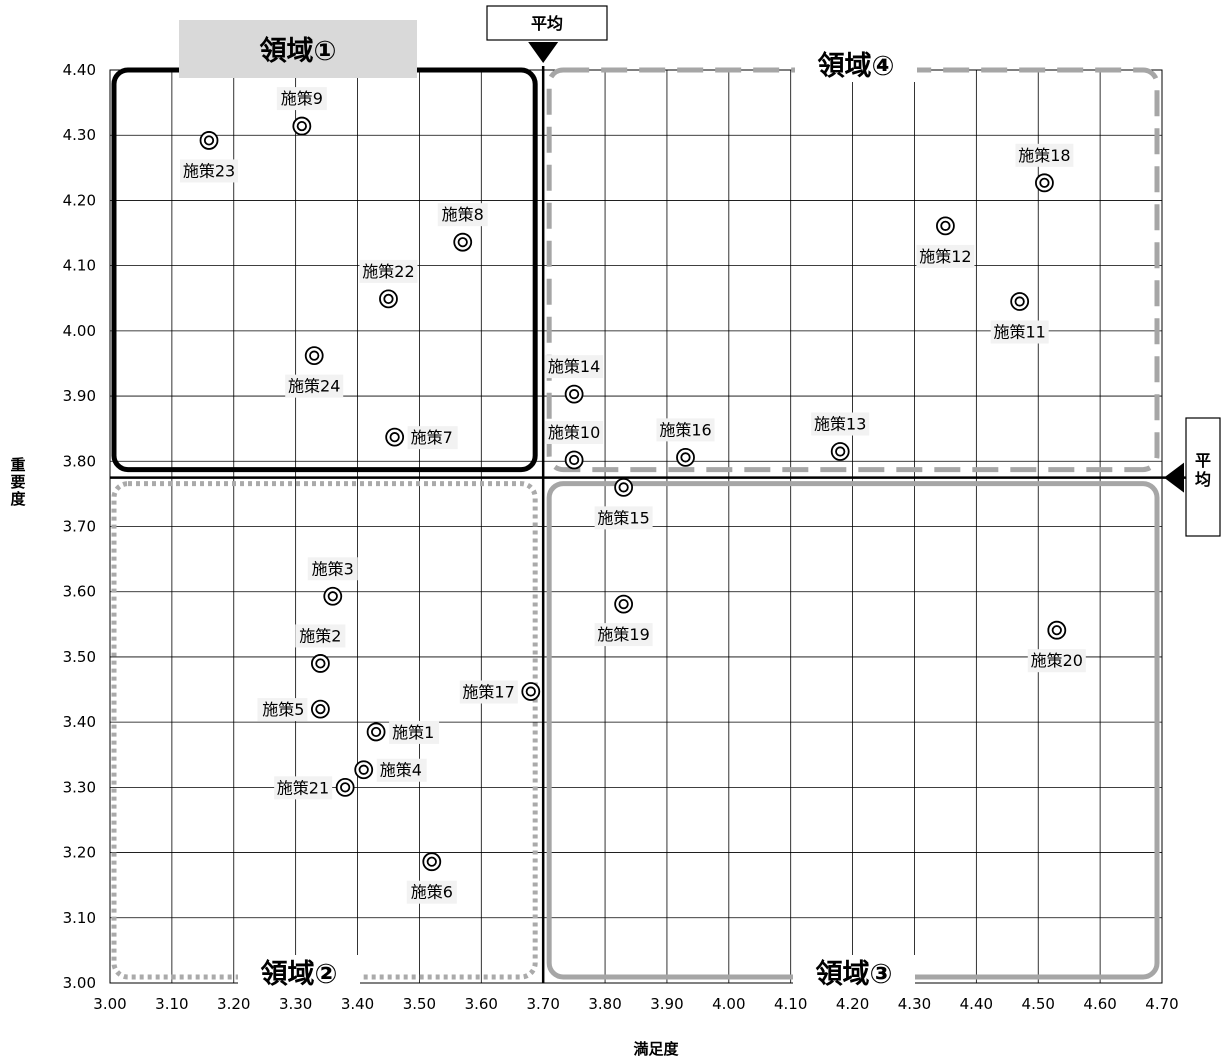 This screenshot has width=1224, height=1063. What do you see at coordinates (79, 983) in the screenshot?
I see `y-tick-label: 3.00` at bounding box center [79, 983].